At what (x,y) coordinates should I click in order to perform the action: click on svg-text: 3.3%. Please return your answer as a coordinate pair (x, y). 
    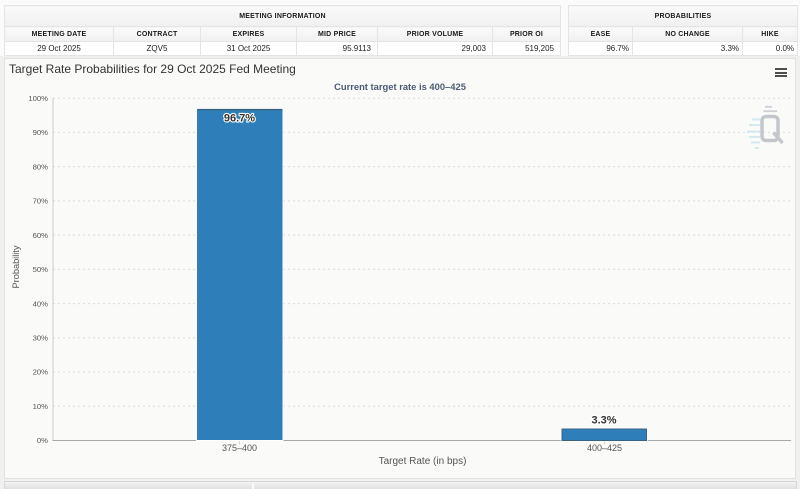
    Looking at the image, I should click on (603, 421).